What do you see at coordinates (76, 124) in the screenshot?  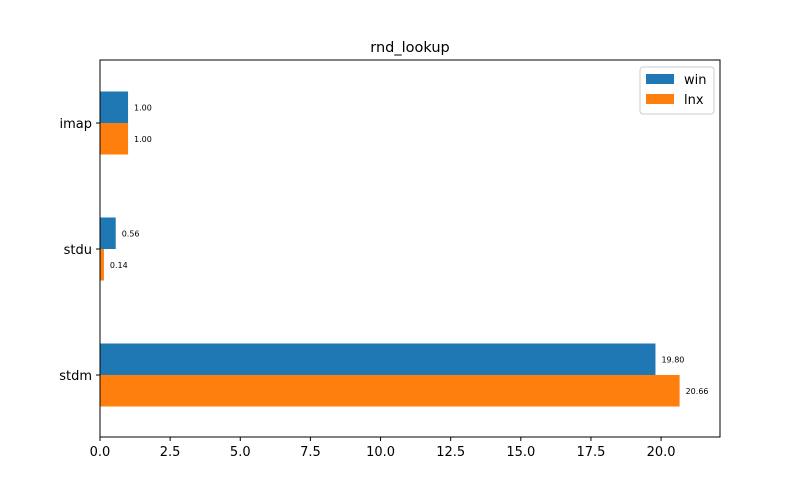 I see `y-tick-label-imap: imap` at bounding box center [76, 124].